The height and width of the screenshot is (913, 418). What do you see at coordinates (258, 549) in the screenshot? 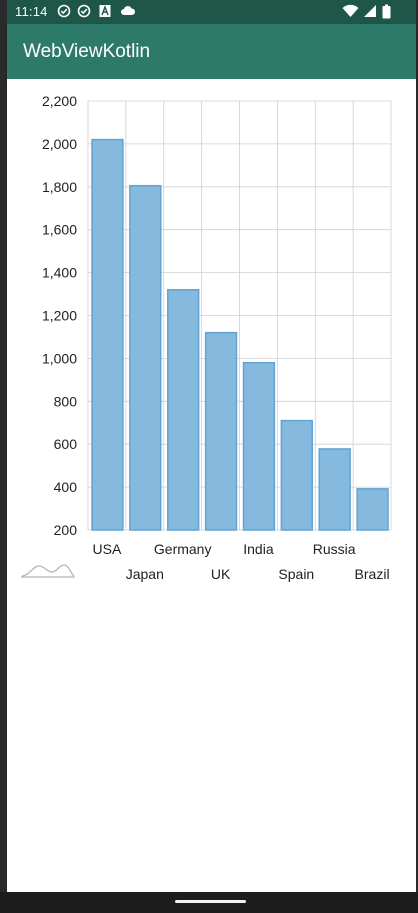
I see `x-tick-label: India` at bounding box center [258, 549].